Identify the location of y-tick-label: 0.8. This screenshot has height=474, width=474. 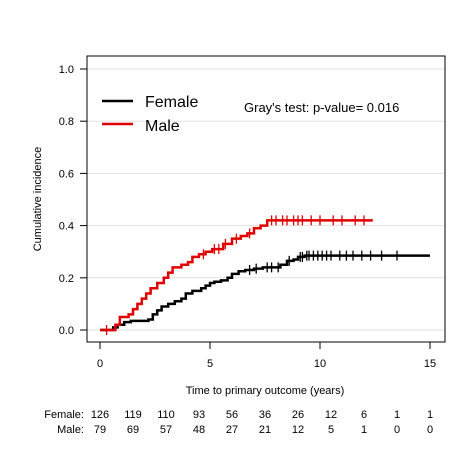
(66, 122).